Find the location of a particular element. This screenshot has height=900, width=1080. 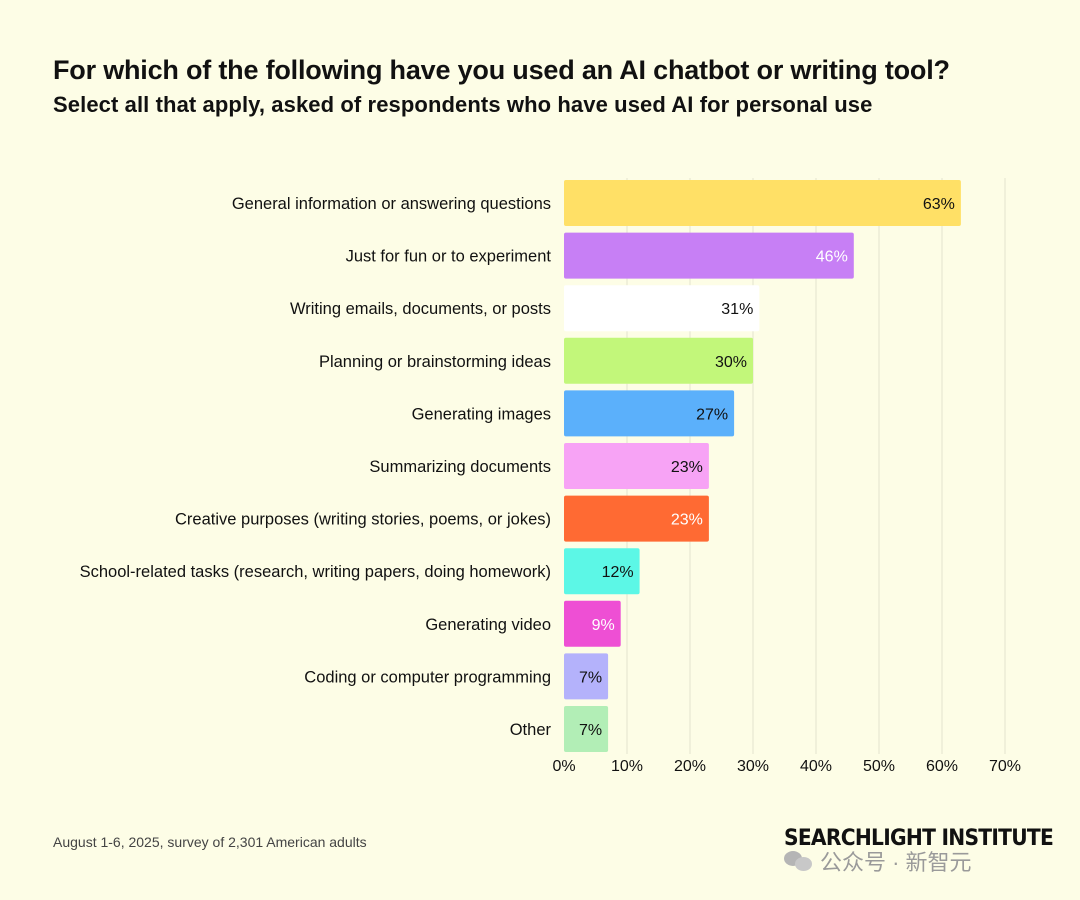

value-label: 27% is located at coordinates (712, 414).